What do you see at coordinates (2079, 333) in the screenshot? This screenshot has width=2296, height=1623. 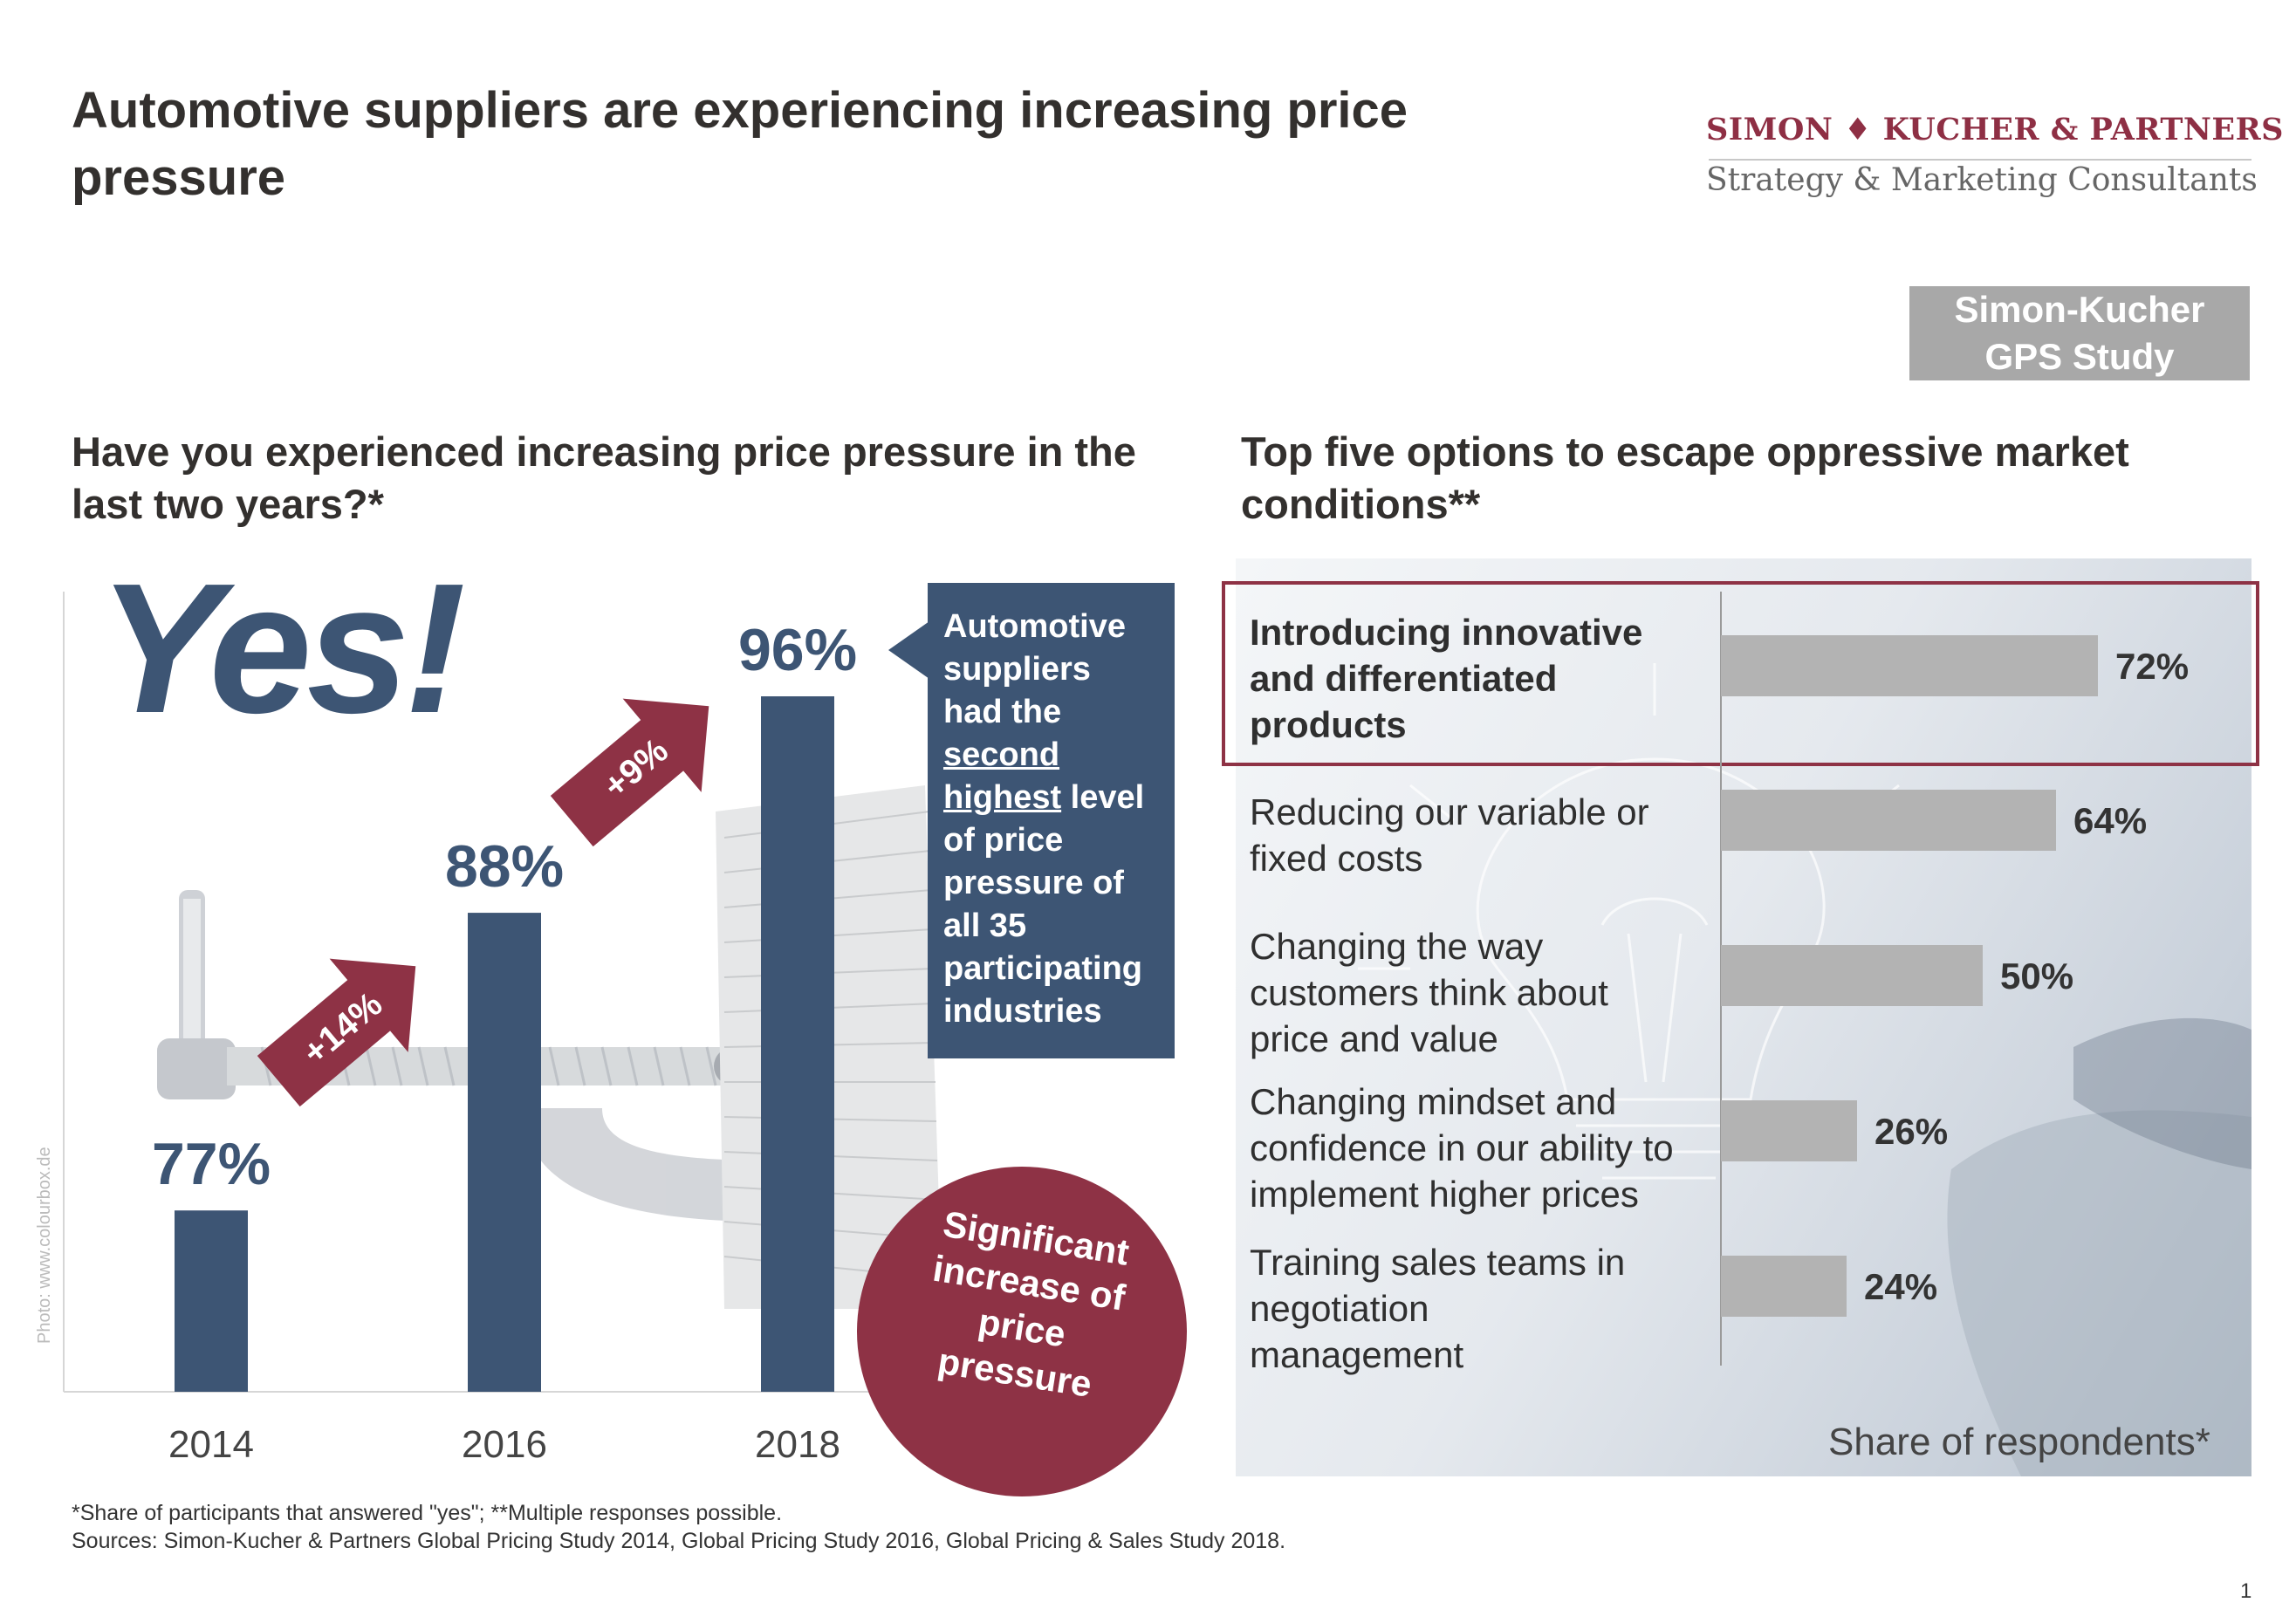 I see `study-badge: Simon-Kucher GPS Study` at bounding box center [2079, 333].